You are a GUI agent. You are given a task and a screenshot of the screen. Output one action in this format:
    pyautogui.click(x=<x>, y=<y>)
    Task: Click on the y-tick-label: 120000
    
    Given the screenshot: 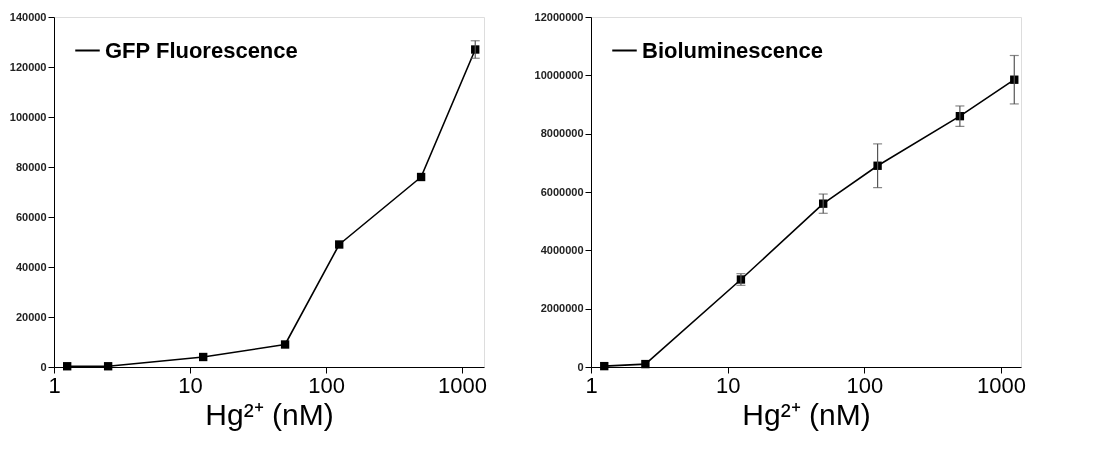 What is the action you would take?
    pyautogui.click(x=28, y=66)
    